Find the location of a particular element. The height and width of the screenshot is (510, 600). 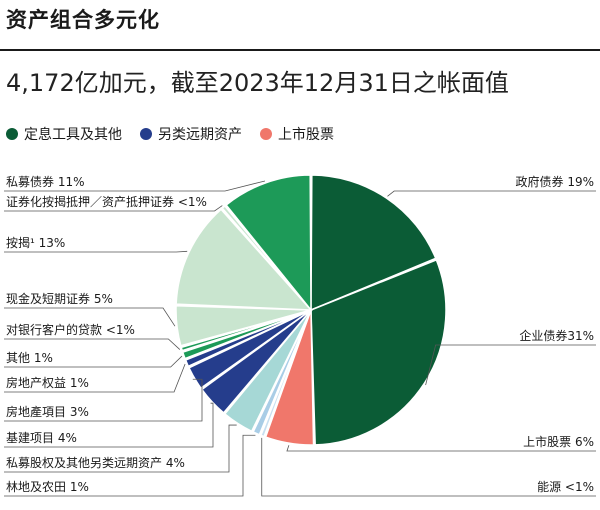

slice-label: 政府债券 19% is located at coordinates (555, 181).